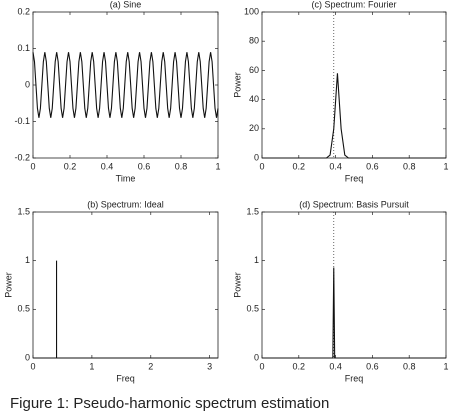 The height and width of the screenshot is (412, 474). I want to click on panel-title: (c) Spectrum: Fourier, so click(353, 4).